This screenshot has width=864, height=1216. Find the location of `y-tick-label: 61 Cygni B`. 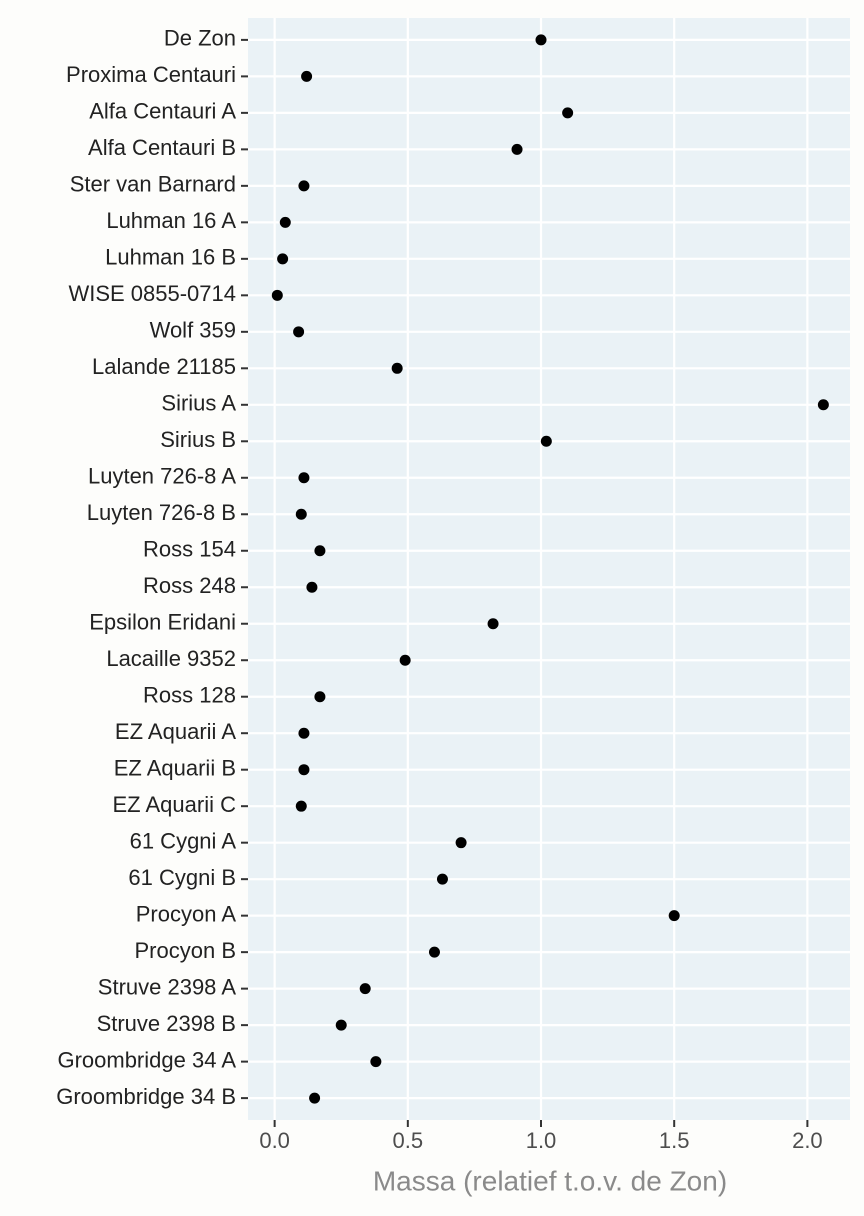

y-tick-label: 61 Cygni B is located at coordinates (182, 877).